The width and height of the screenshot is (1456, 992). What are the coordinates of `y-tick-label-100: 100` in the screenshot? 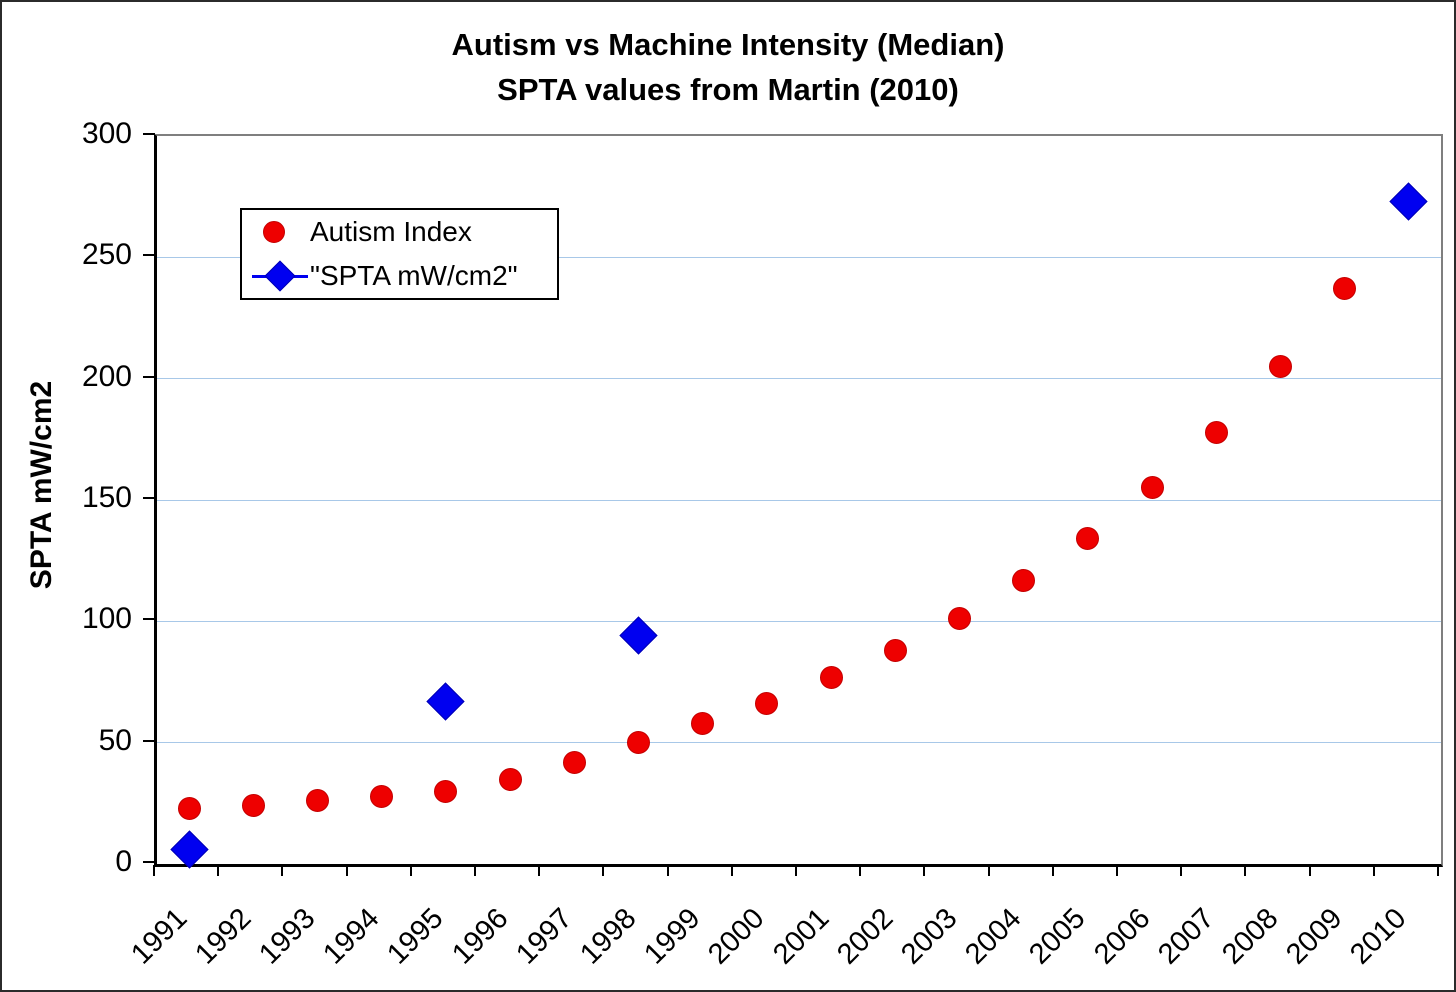 It's located at (106, 619).